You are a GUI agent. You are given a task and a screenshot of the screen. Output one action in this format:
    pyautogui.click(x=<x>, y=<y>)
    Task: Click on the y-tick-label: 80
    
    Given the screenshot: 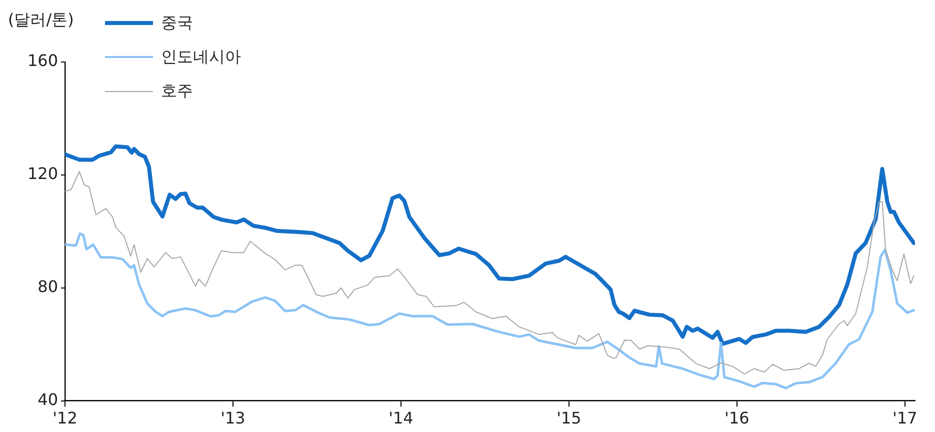 What is the action you would take?
    pyautogui.click(x=48, y=286)
    